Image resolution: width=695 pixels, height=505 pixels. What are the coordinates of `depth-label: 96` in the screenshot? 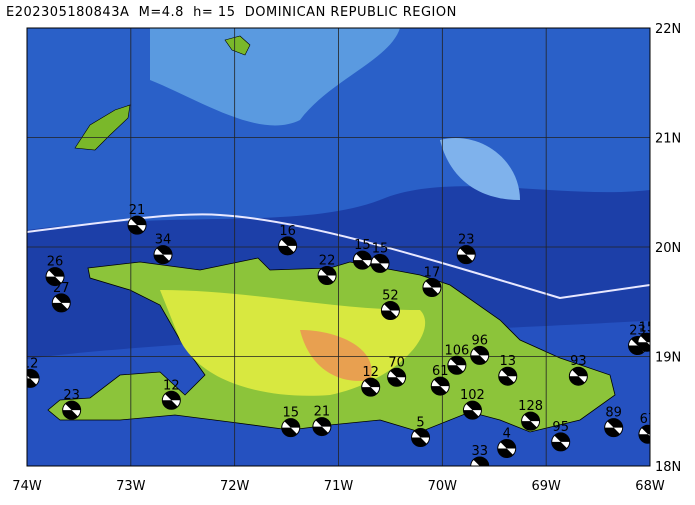 It's located at (479, 340).